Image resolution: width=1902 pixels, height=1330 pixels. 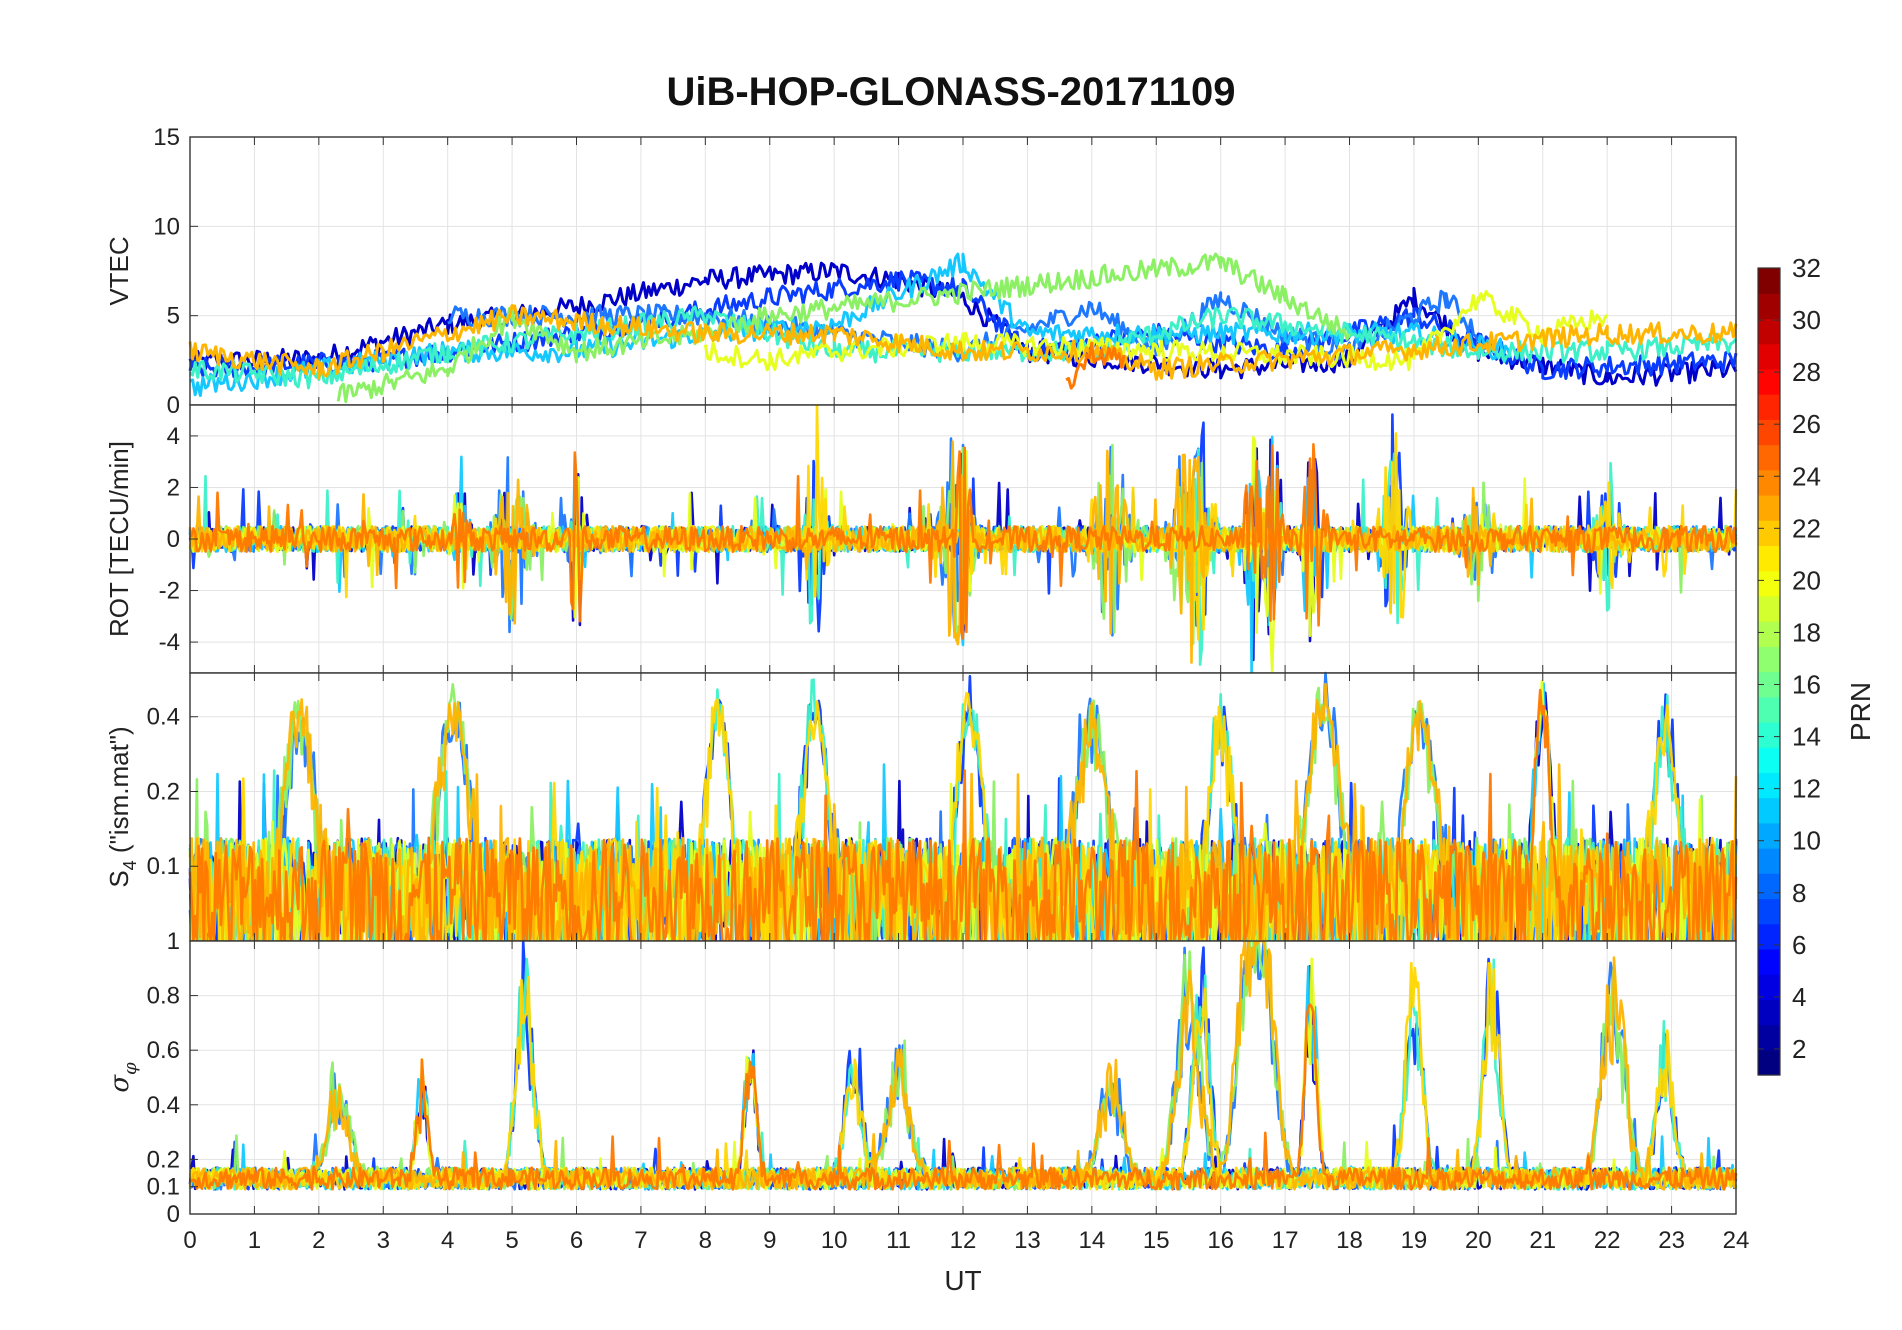 What do you see at coordinates (119, 270) in the screenshot?
I see `y-axis-label: VTEC` at bounding box center [119, 270].